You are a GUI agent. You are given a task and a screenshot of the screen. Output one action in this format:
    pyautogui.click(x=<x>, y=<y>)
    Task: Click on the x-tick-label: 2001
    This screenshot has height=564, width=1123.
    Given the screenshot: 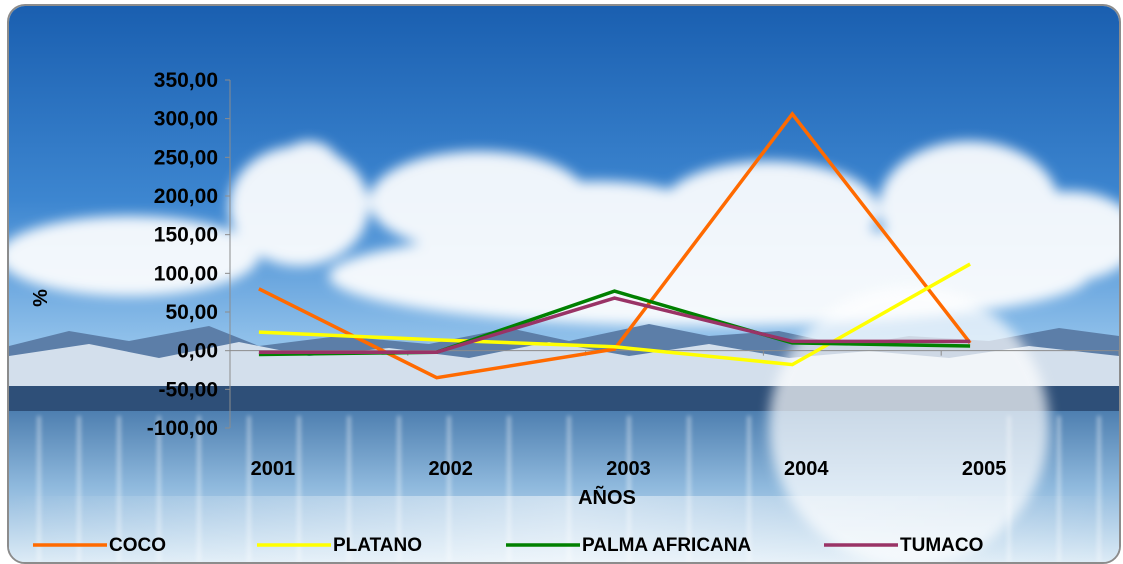 What is the action you would take?
    pyautogui.click(x=273, y=469)
    